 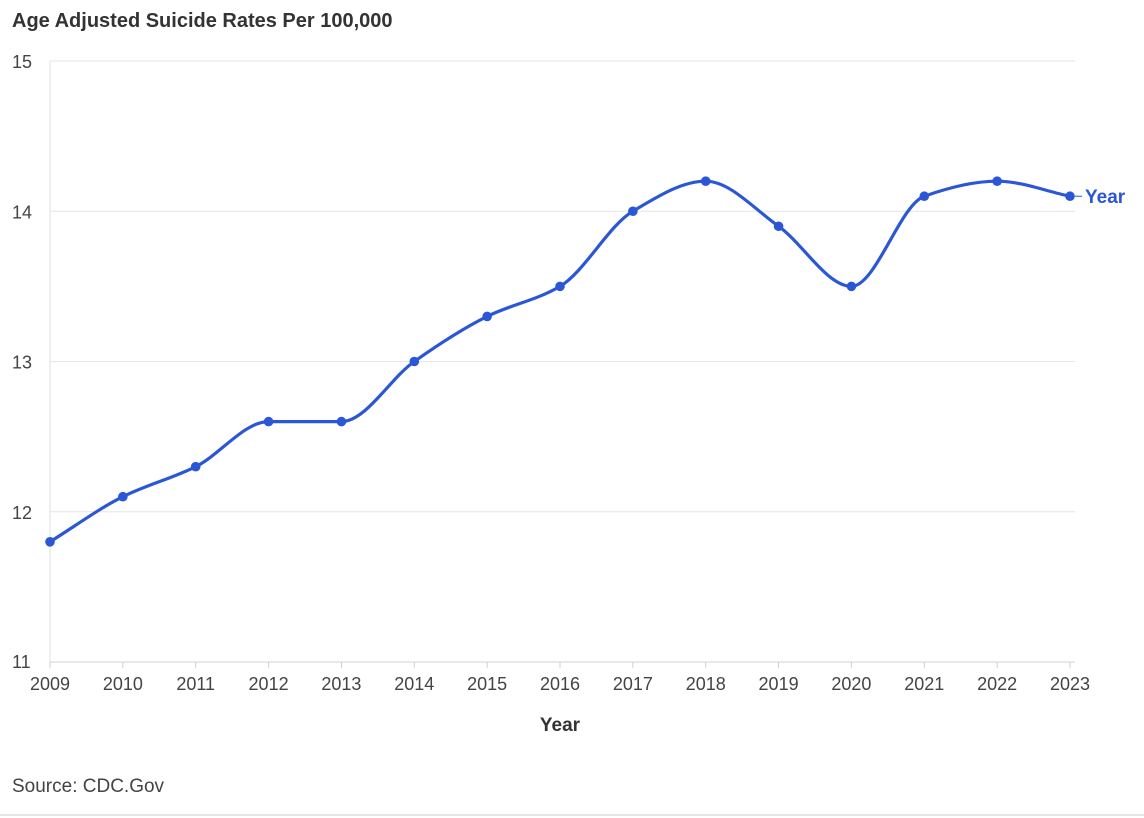 I want to click on data-point-2021, so click(x=924, y=196).